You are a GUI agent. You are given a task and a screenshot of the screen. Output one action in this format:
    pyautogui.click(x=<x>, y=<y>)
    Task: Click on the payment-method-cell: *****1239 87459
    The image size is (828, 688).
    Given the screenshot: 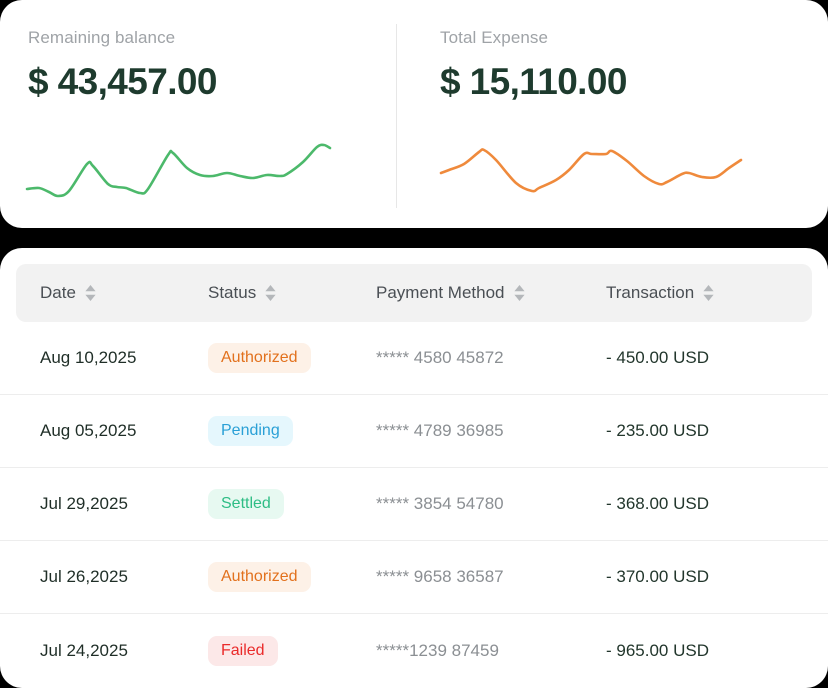 What is the action you would take?
    pyautogui.click(x=437, y=650)
    